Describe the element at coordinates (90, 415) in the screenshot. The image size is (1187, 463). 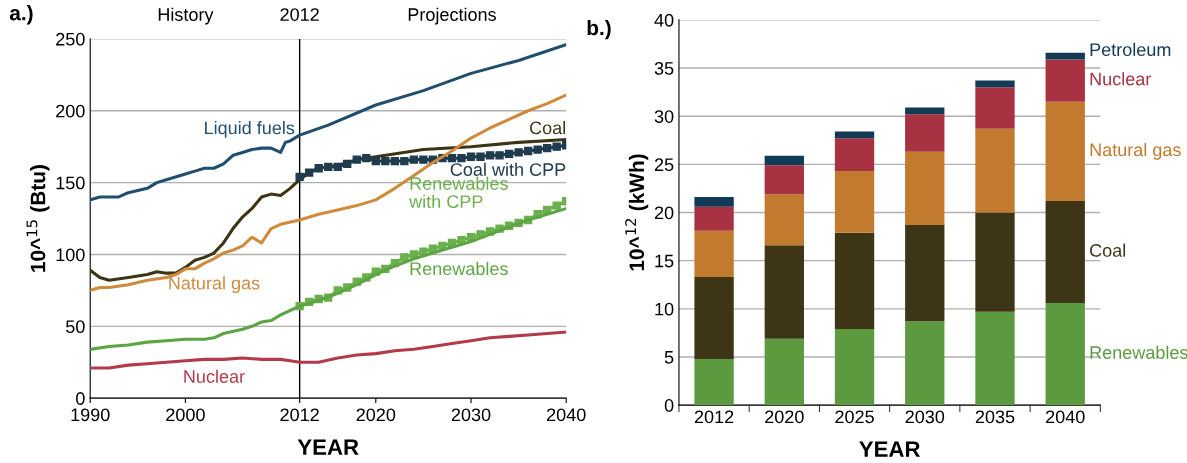
I see `x-tick-label: 1990` at that location.